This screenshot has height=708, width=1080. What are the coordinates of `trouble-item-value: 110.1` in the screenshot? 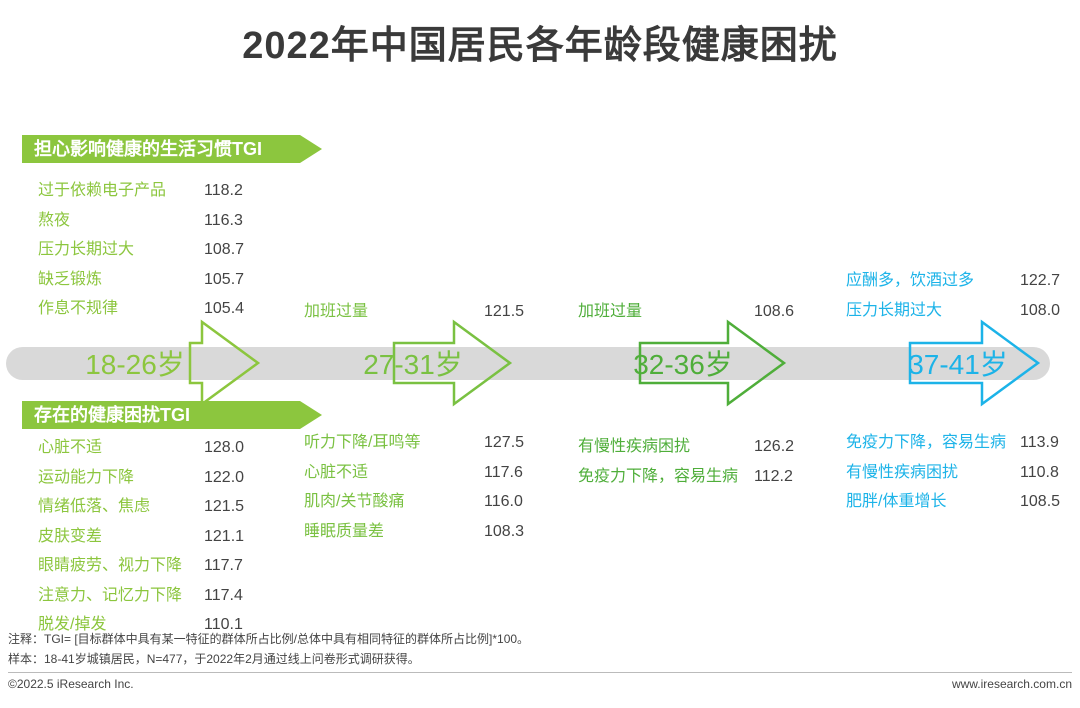 It's located at (223, 624).